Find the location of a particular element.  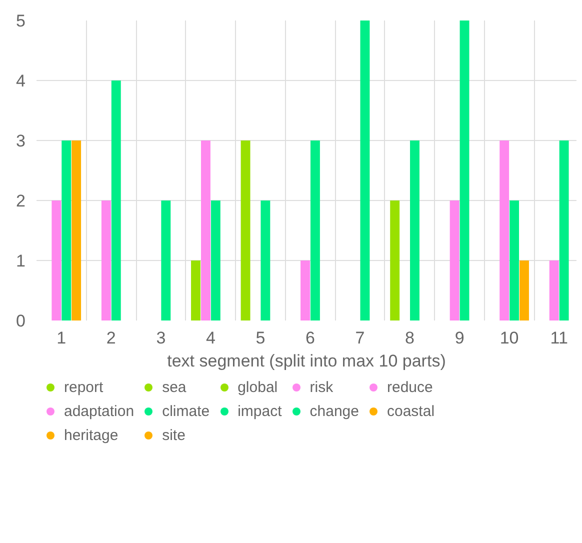

x-tick-label: 3 is located at coordinates (161, 338).